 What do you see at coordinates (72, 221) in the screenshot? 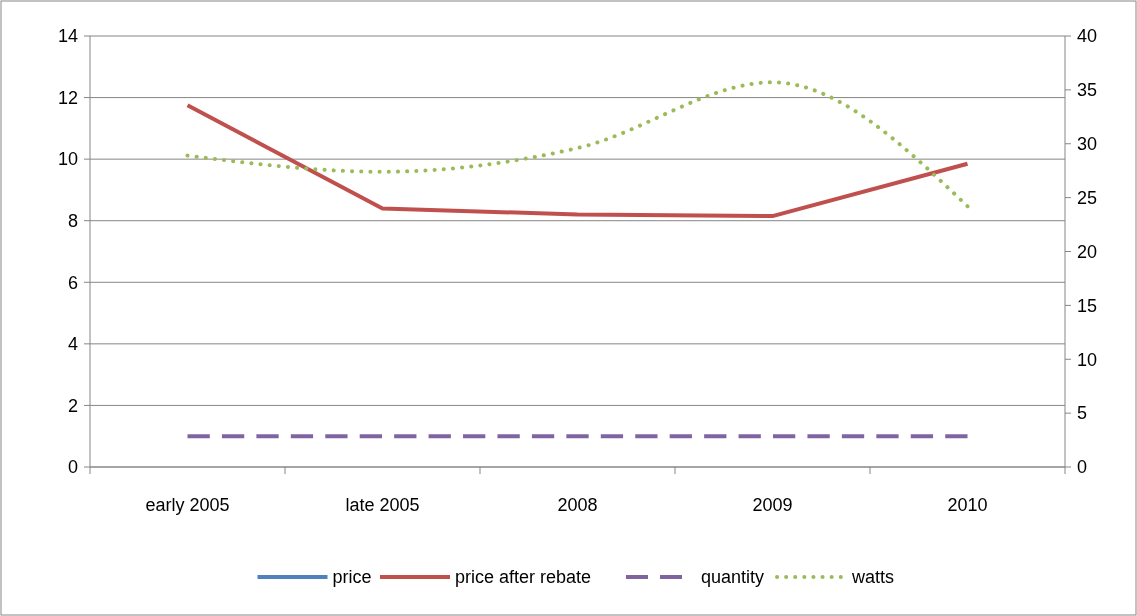
I see `y-tick-label: 8` at bounding box center [72, 221].